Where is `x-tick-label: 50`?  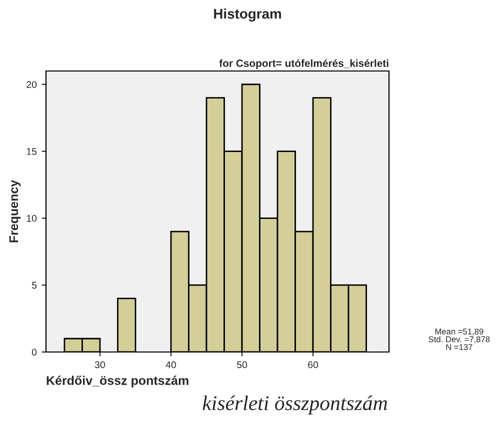 x-tick-label: 50 is located at coordinates (242, 364).